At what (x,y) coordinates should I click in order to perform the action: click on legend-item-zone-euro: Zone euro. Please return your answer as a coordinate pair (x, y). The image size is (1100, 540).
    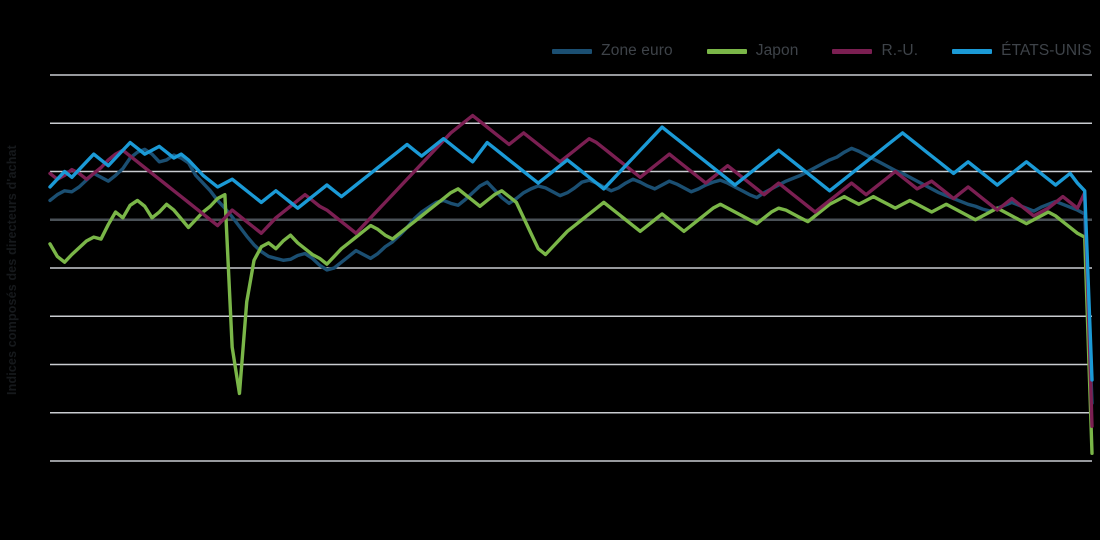
    Looking at the image, I should click on (612, 51).